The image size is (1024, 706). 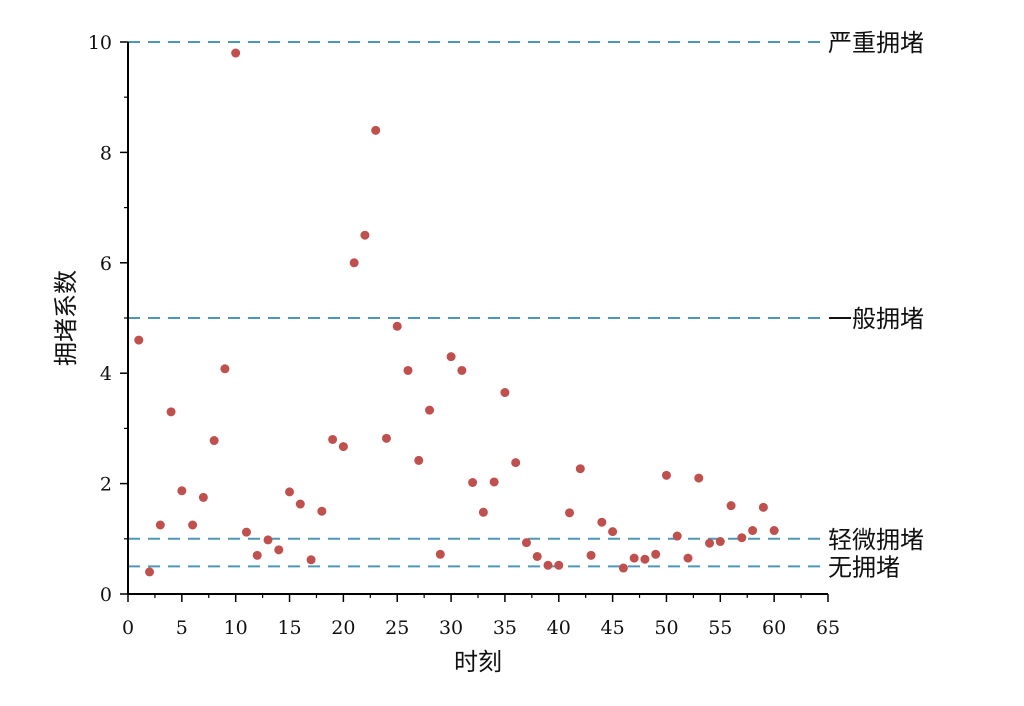 I want to click on x-tick-label: 45, so click(x=613, y=628).